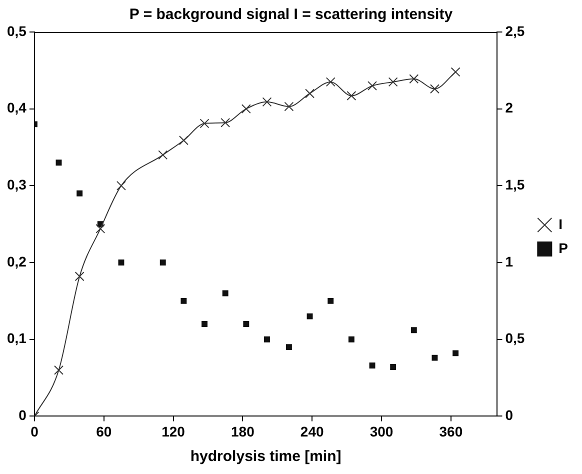 The width and height of the screenshot is (582, 474). Describe the element at coordinates (266, 457) in the screenshot. I see `x-axis-title: hydrolysis time [min]` at that location.